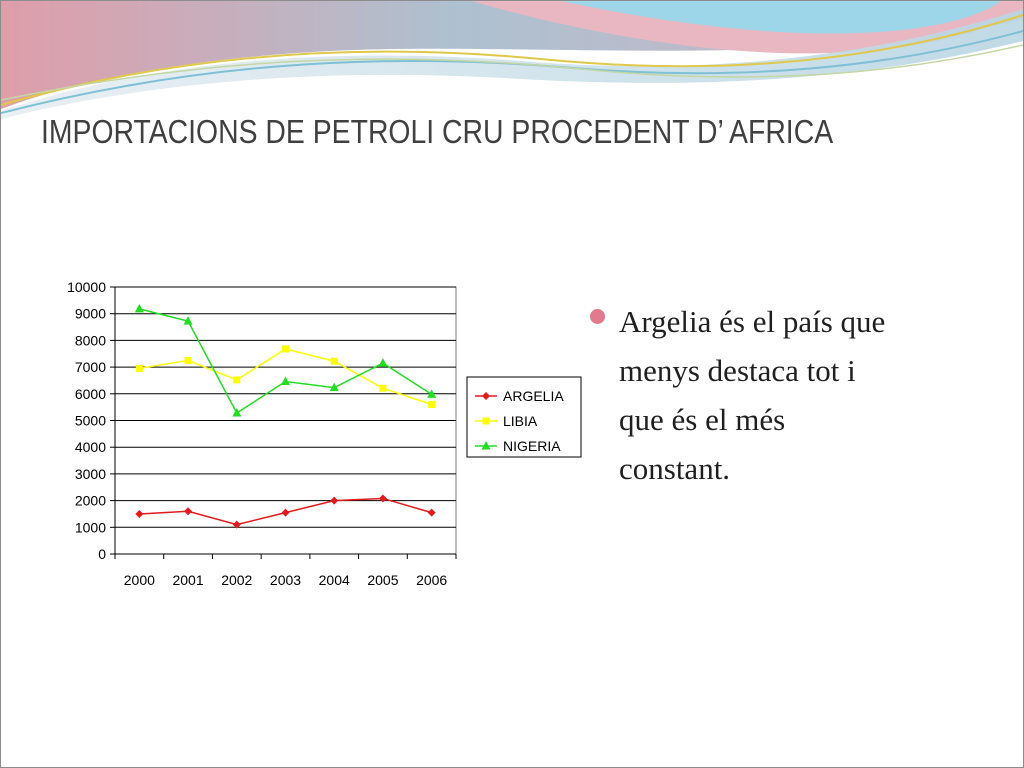  What do you see at coordinates (675, 468) in the screenshot?
I see `bullet-line: constant.` at bounding box center [675, 468].